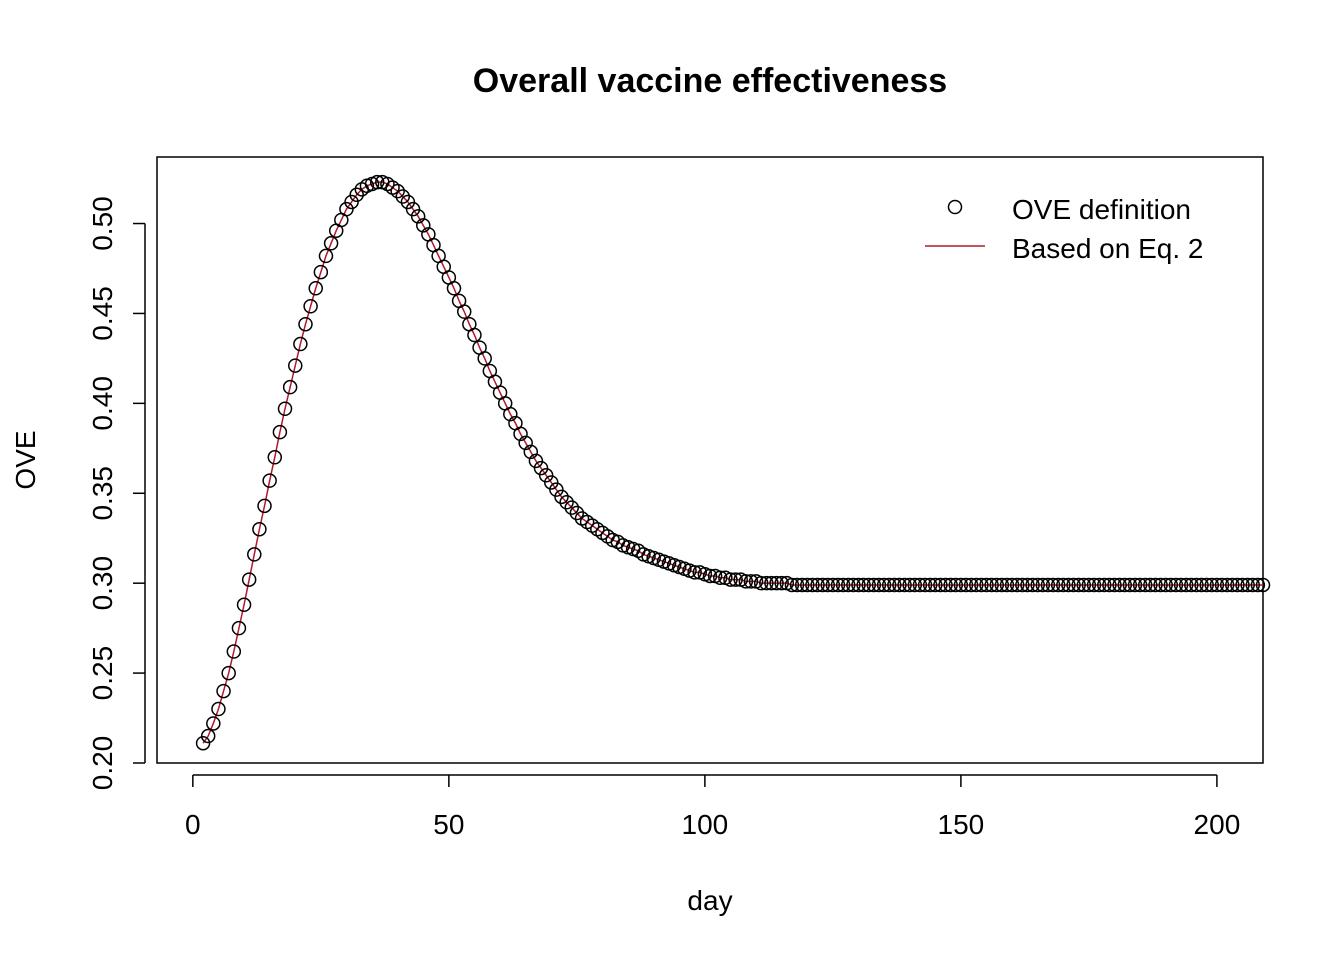 This screenshot has width=1344, height=960. I want to click on x-tick-label: 100, so click(705, 824).